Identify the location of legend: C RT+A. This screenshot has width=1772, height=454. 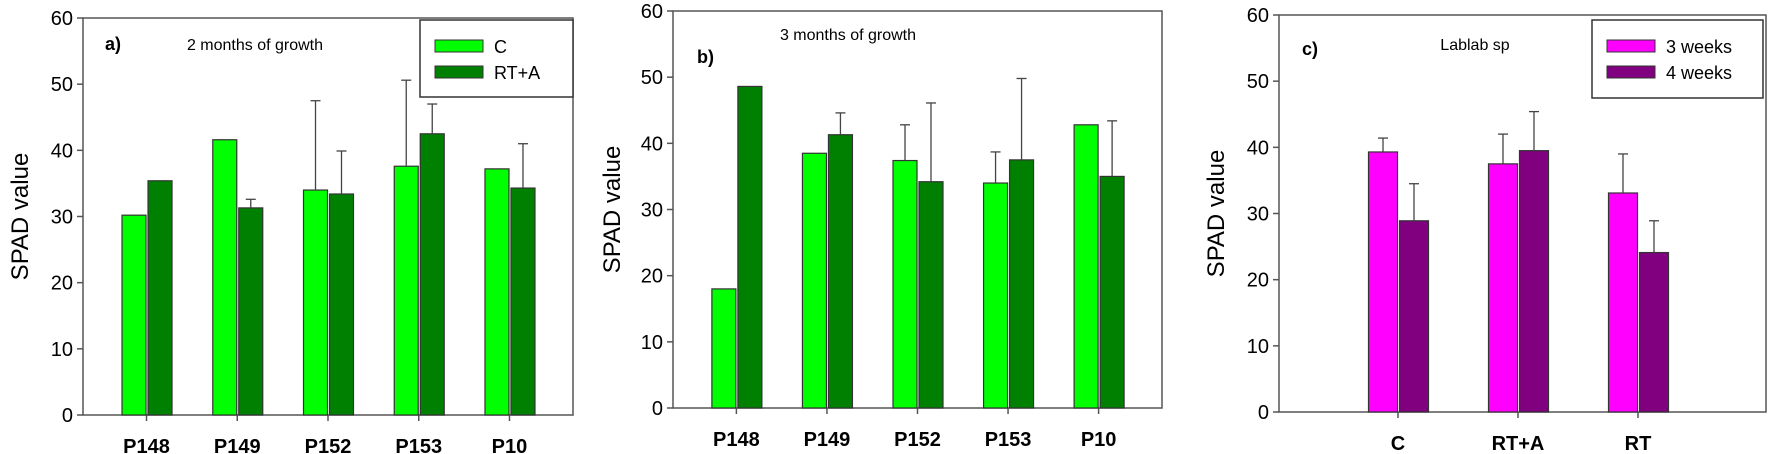
(496, 58).